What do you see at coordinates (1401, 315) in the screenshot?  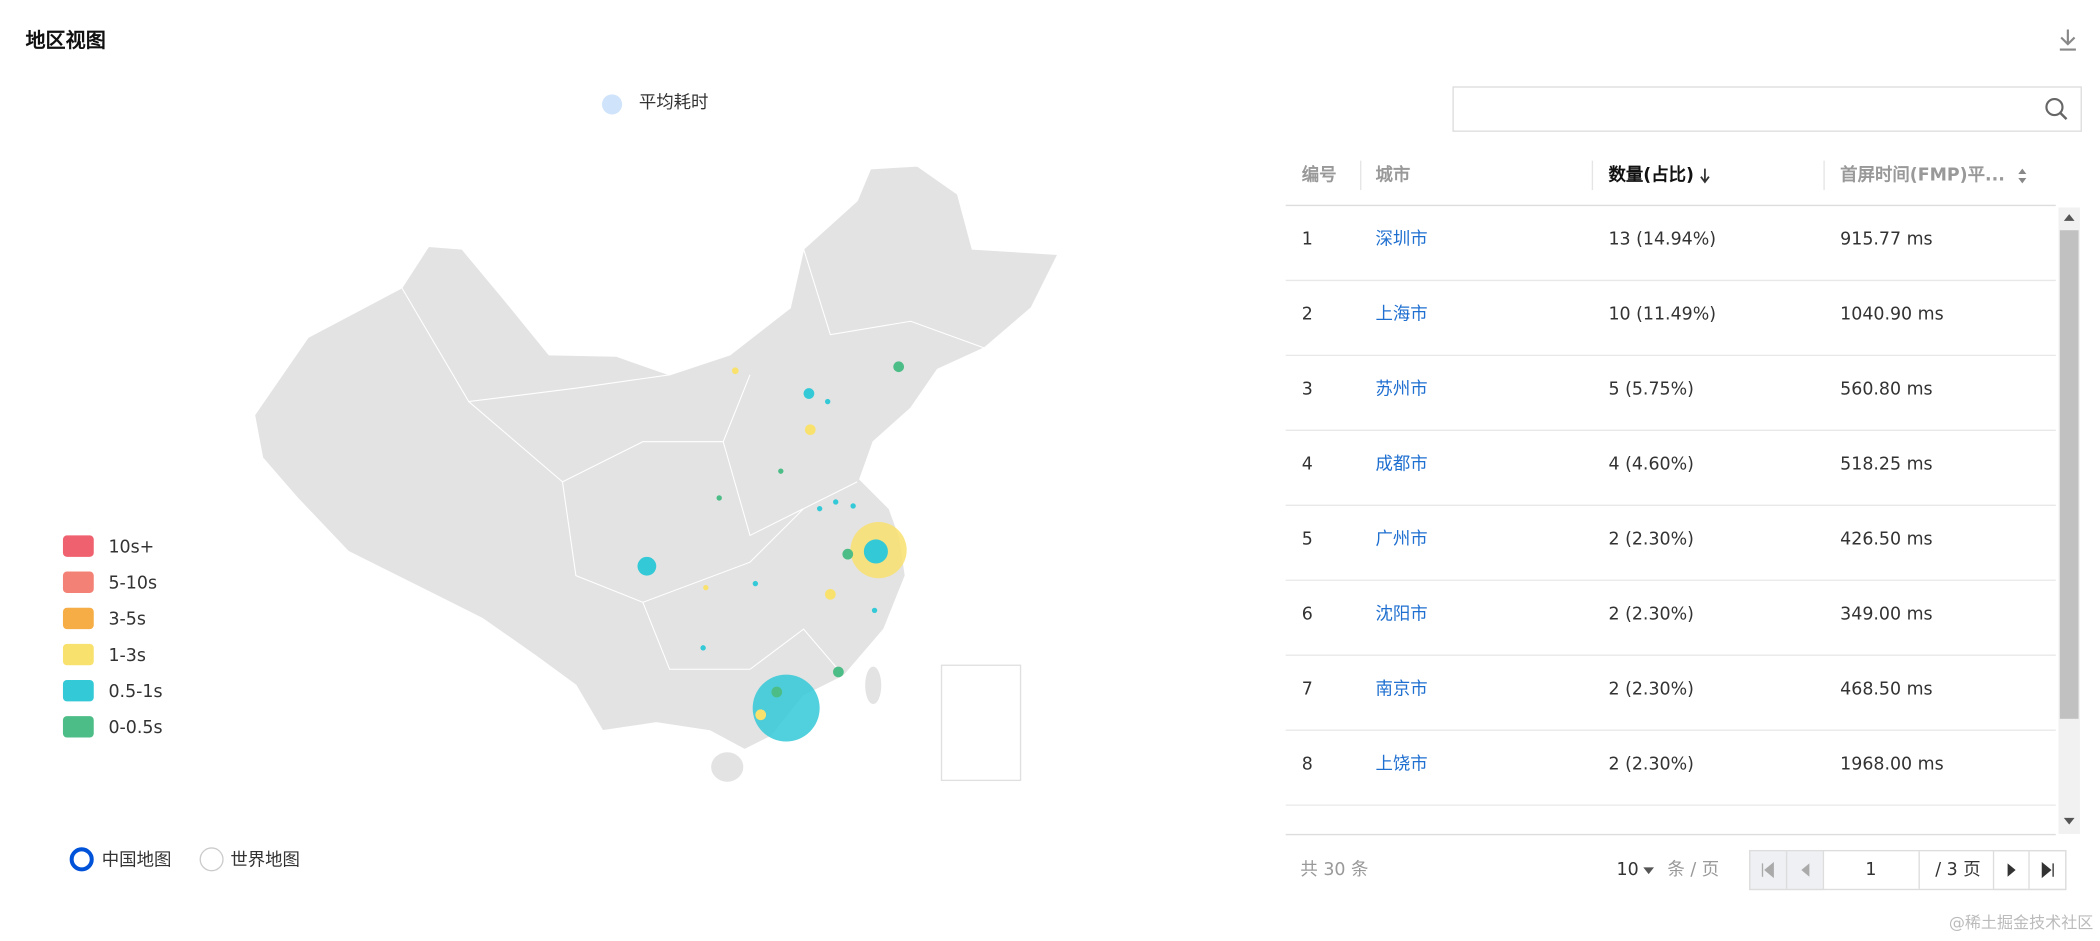 I see `city-link: 上海市` at bounding box center [1401, 315].